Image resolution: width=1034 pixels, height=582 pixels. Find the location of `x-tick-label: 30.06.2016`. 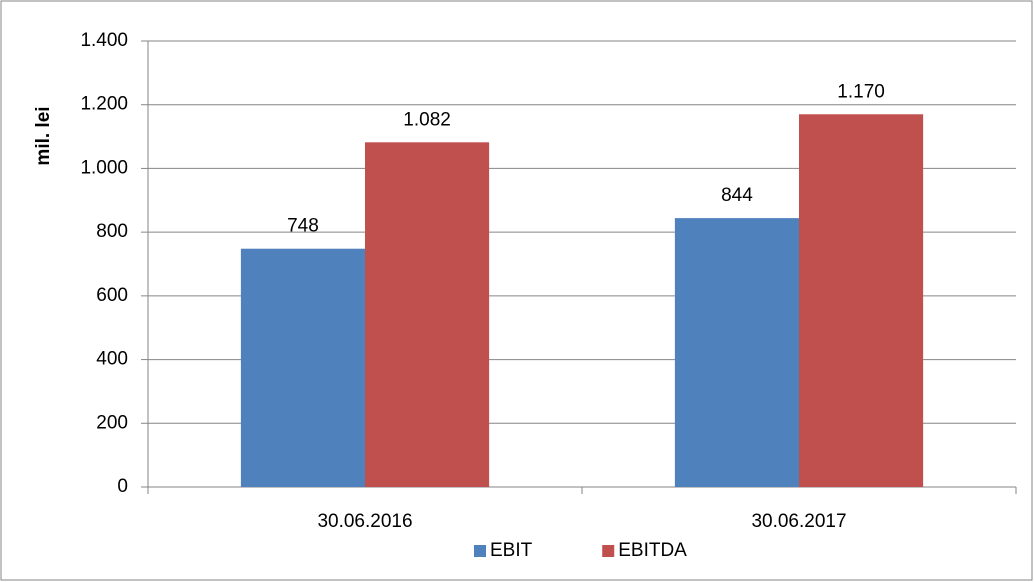

x-tick-label: 30.06.2016 is located at coordinates (364, 521).